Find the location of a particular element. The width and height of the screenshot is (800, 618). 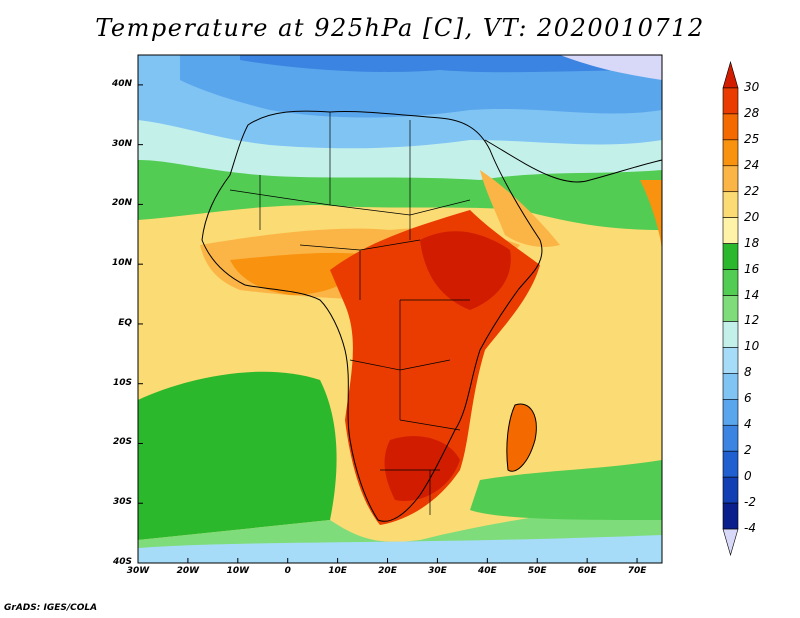

lon-tick-label: 0 is located at coordinates (287, 571).